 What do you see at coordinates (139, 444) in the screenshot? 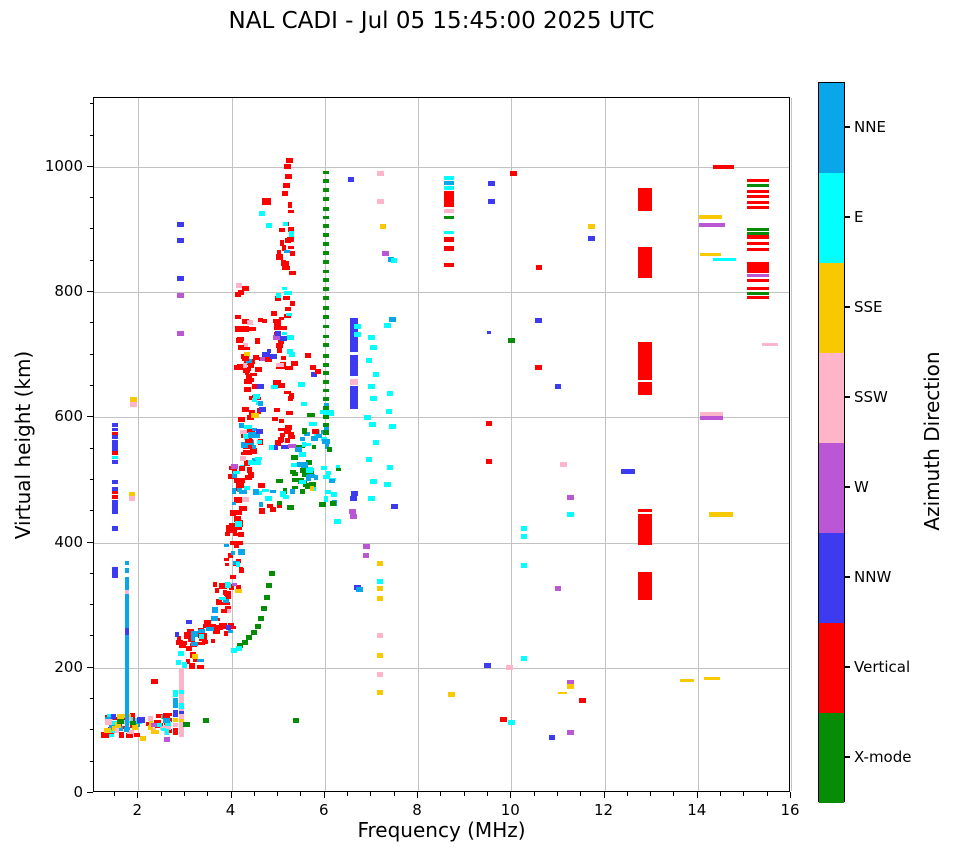
I see `x-gridline` at bounding box center [139, 444].